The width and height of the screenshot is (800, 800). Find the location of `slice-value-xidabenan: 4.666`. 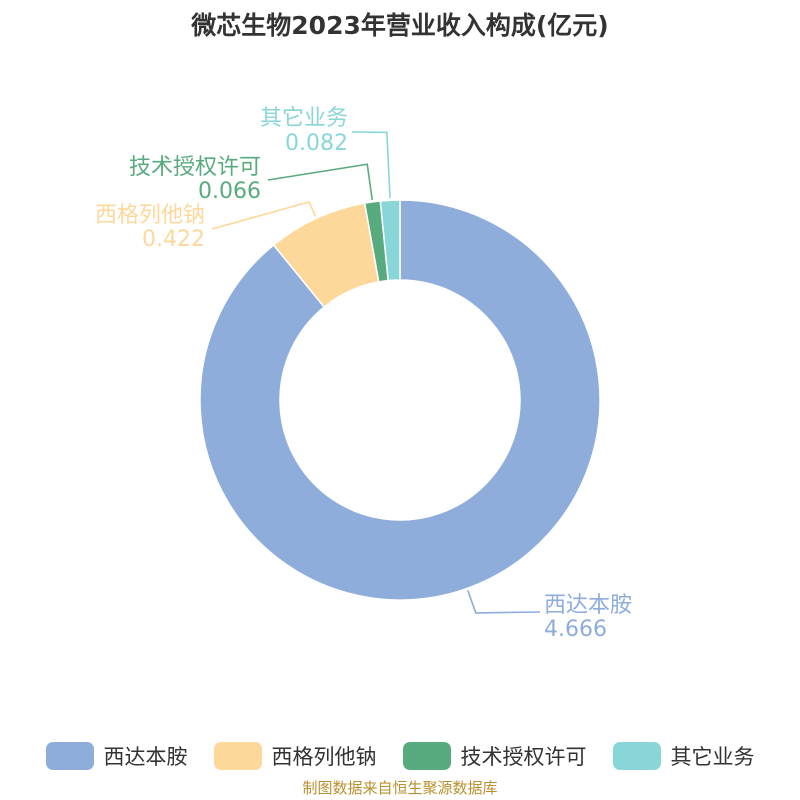

slice-value-xidabenan: 4.666 is located at coordinates (575, 629).